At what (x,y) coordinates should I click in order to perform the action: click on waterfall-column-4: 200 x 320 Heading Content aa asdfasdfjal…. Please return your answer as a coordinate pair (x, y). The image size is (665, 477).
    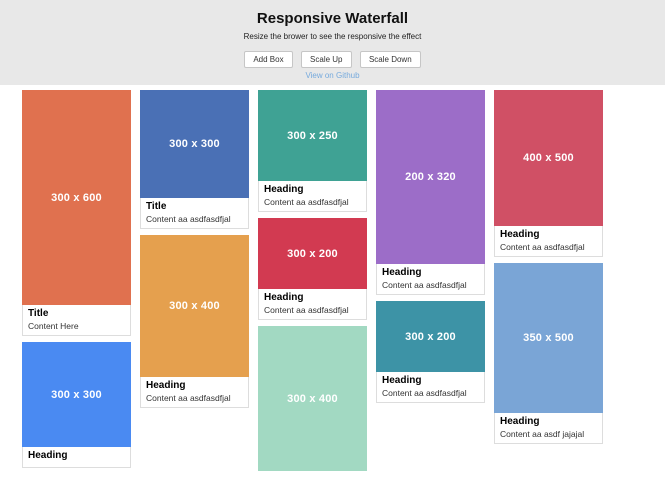
    Looking at the image, I should click on (430, 249).